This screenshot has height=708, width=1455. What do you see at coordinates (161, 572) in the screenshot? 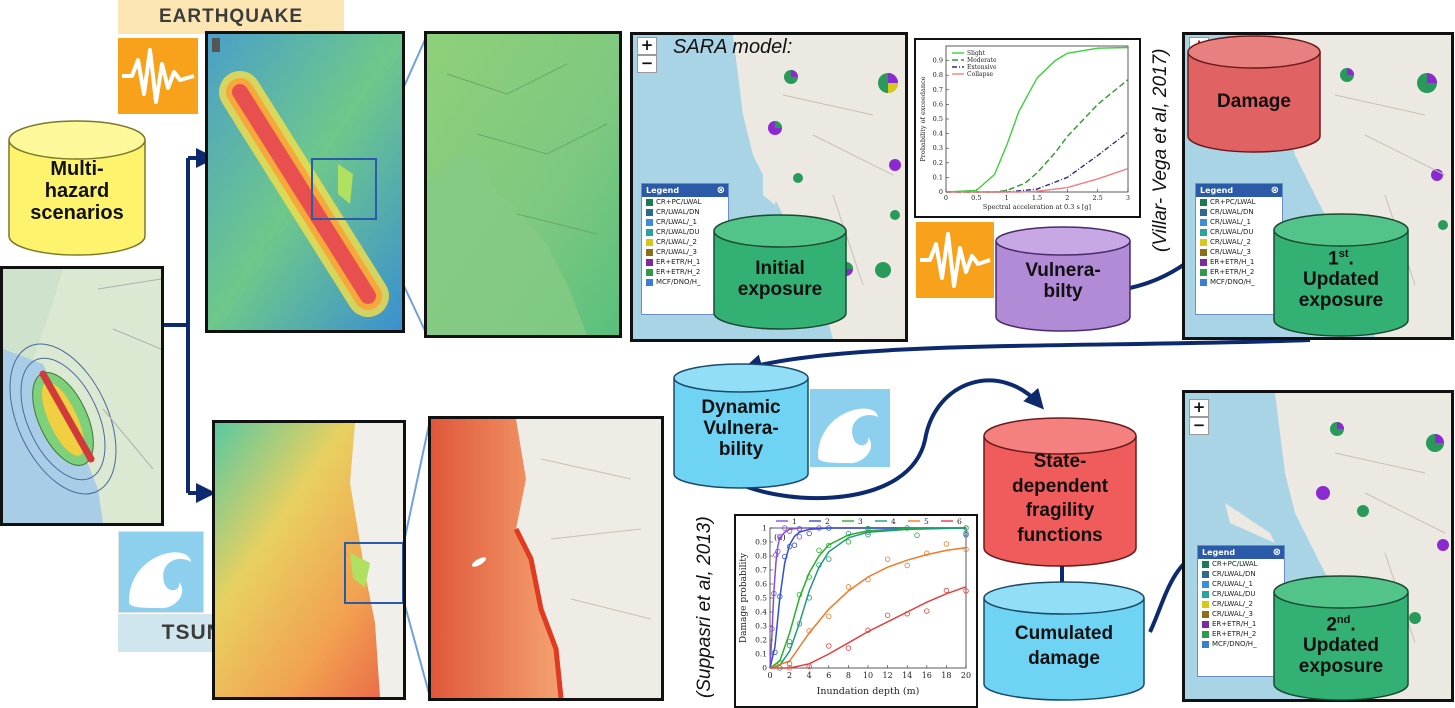
I see `tsunami-wave-icon` at bounding box center [161, 572].